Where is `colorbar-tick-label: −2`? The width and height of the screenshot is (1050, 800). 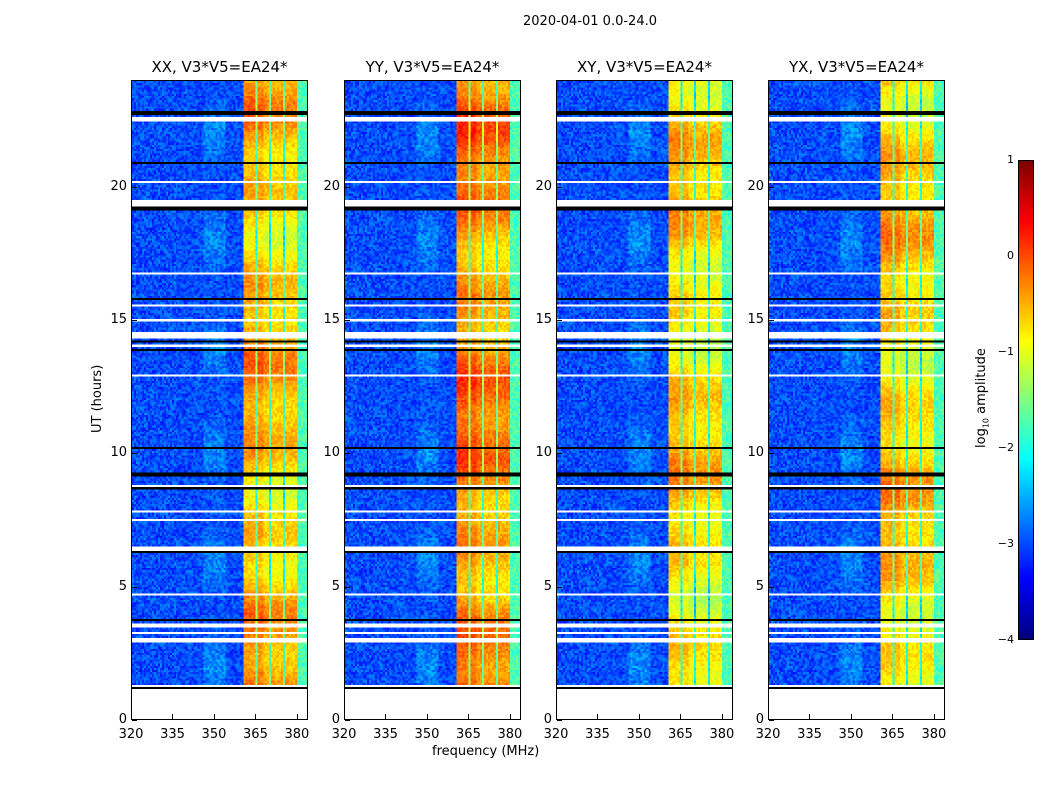 colorbar-tick-label: −2 is located at coordinates (1005, 447).